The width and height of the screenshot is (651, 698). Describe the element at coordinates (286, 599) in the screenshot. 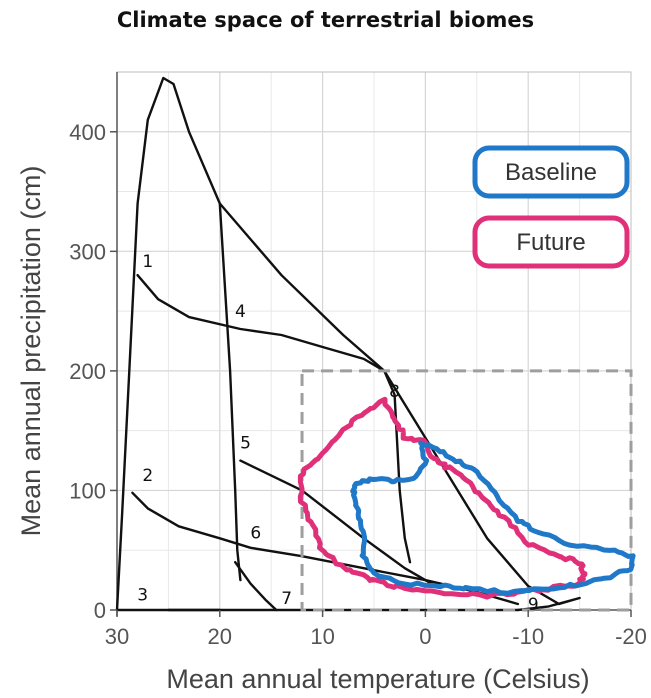

I see `biome-number-label: 7` at that location.